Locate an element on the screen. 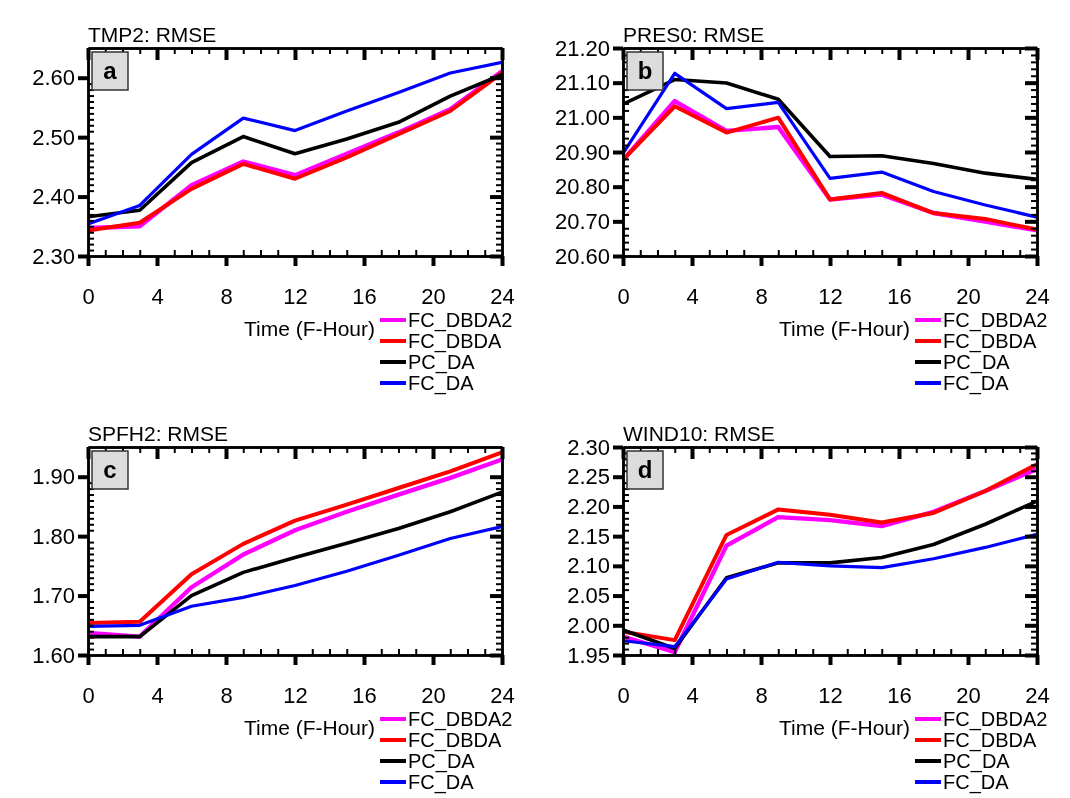 The height and width of the screenshot is (798, 1070). y-tick-label: 1.70 is located at coordinates (53, 596).